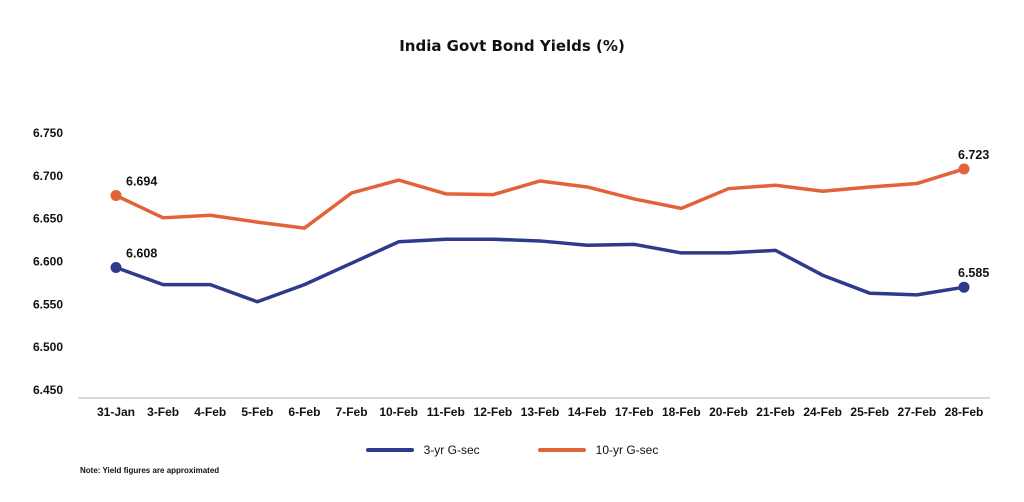  Describe the element at coordinates (210, 412) in the screenshot. I see `x-tick-label: 4-Feb` at that location.